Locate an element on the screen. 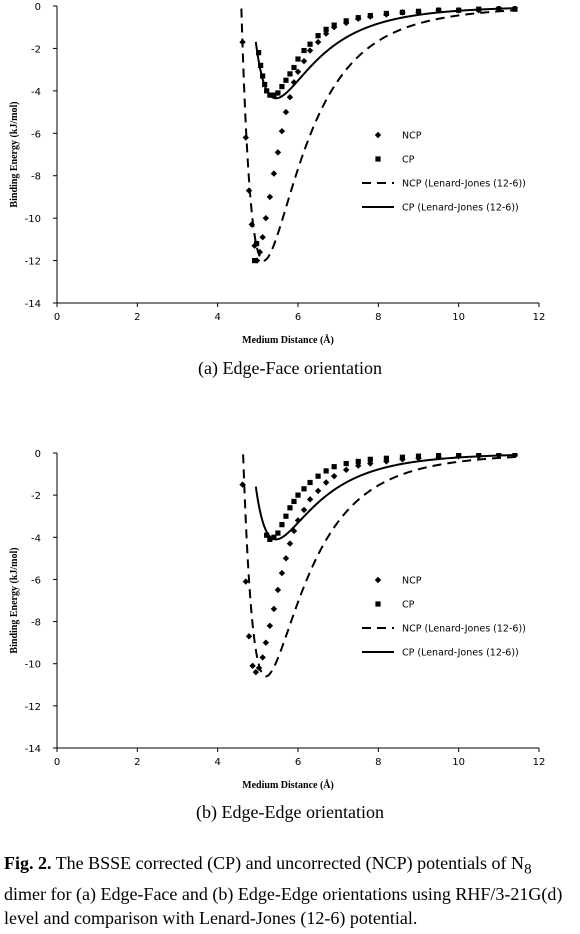  legend-label: CP (Lenard-Jones (12-6)) is located at coordinates (460, 208).